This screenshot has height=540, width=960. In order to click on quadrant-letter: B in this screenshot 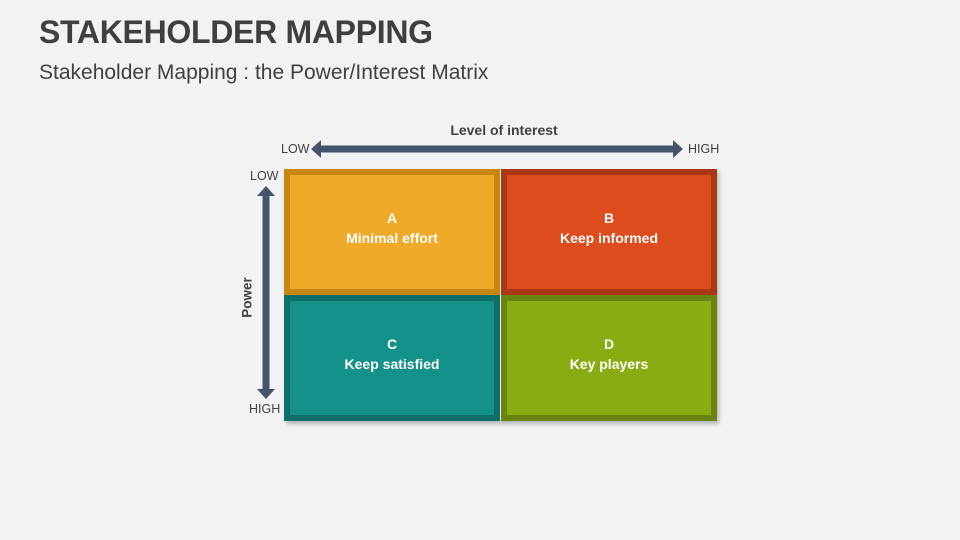, I will do `click(609, 218)`.